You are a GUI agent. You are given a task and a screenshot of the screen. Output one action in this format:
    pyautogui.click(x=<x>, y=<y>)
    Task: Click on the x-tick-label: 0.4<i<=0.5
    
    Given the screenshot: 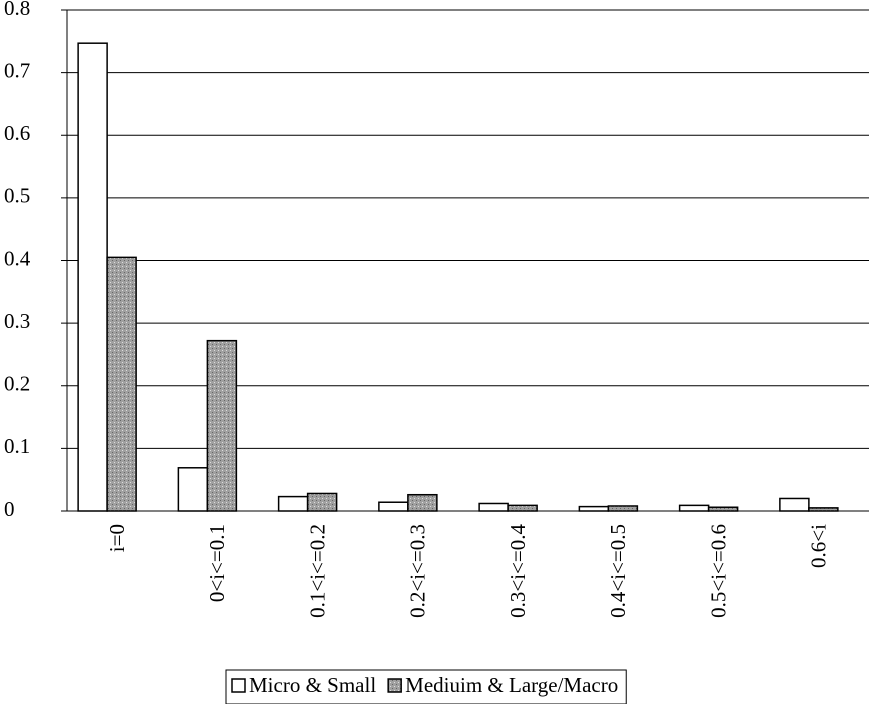 What is the action you would take?
    pyautogui.click(x=618, y=571)
    